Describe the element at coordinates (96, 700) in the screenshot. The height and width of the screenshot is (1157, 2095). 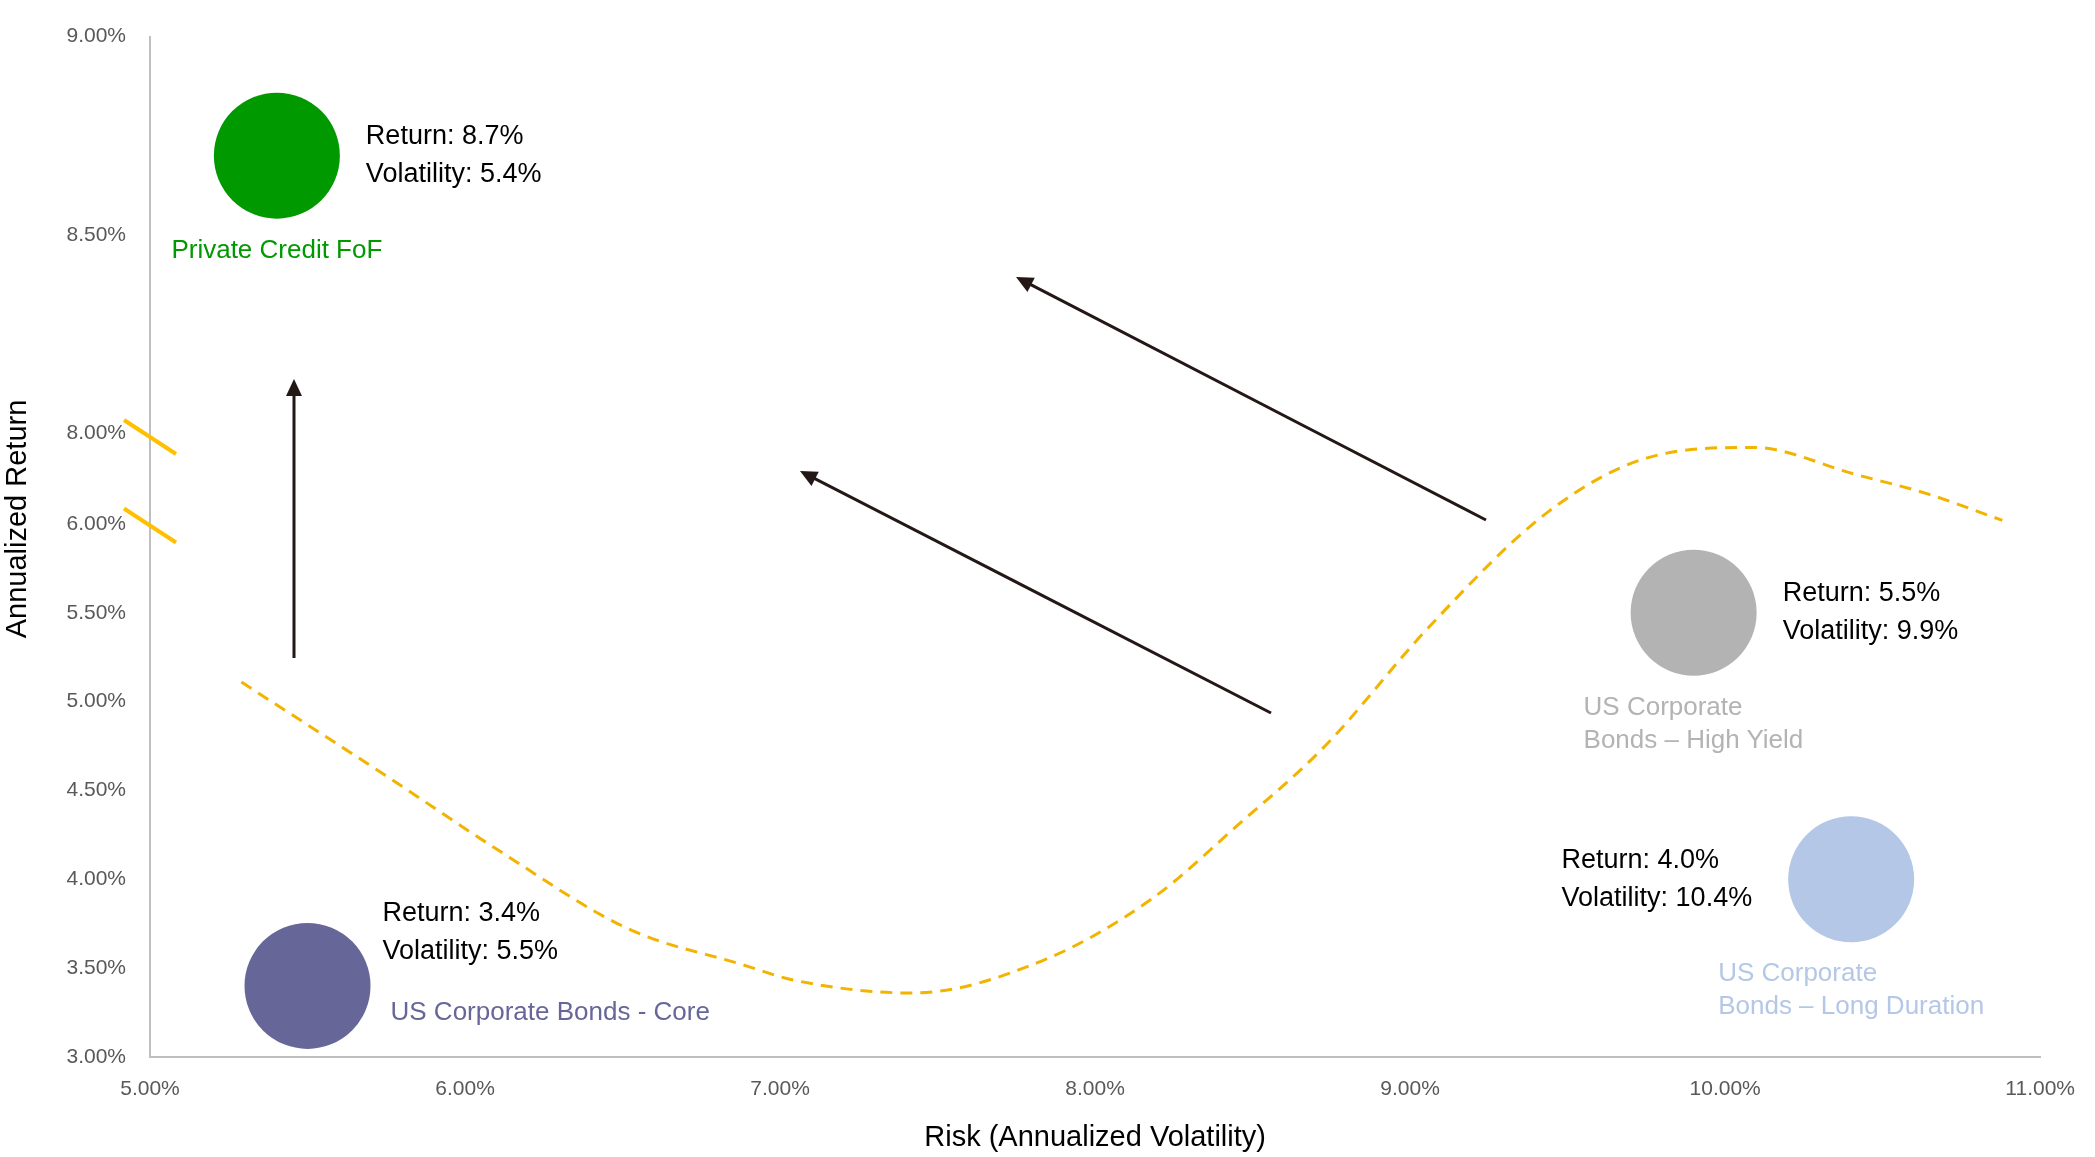
I see `y-tick-label: 5.00%` at that location.